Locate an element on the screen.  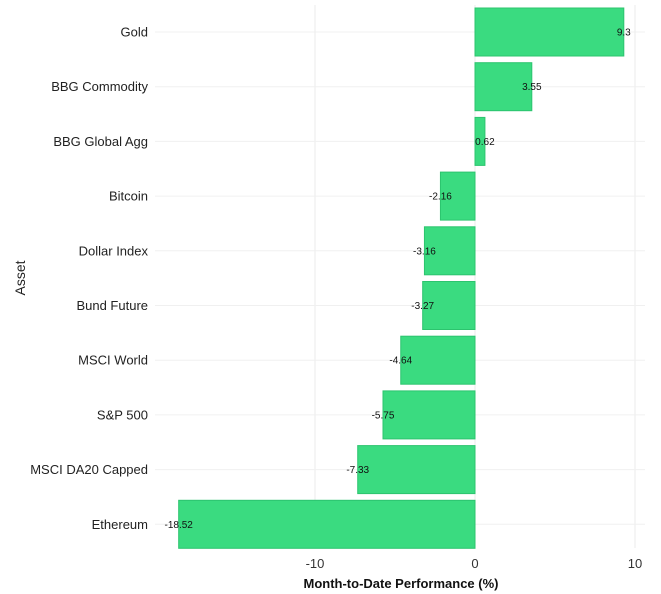
y-axis-title: Asset is located at coordinates (20, 277).